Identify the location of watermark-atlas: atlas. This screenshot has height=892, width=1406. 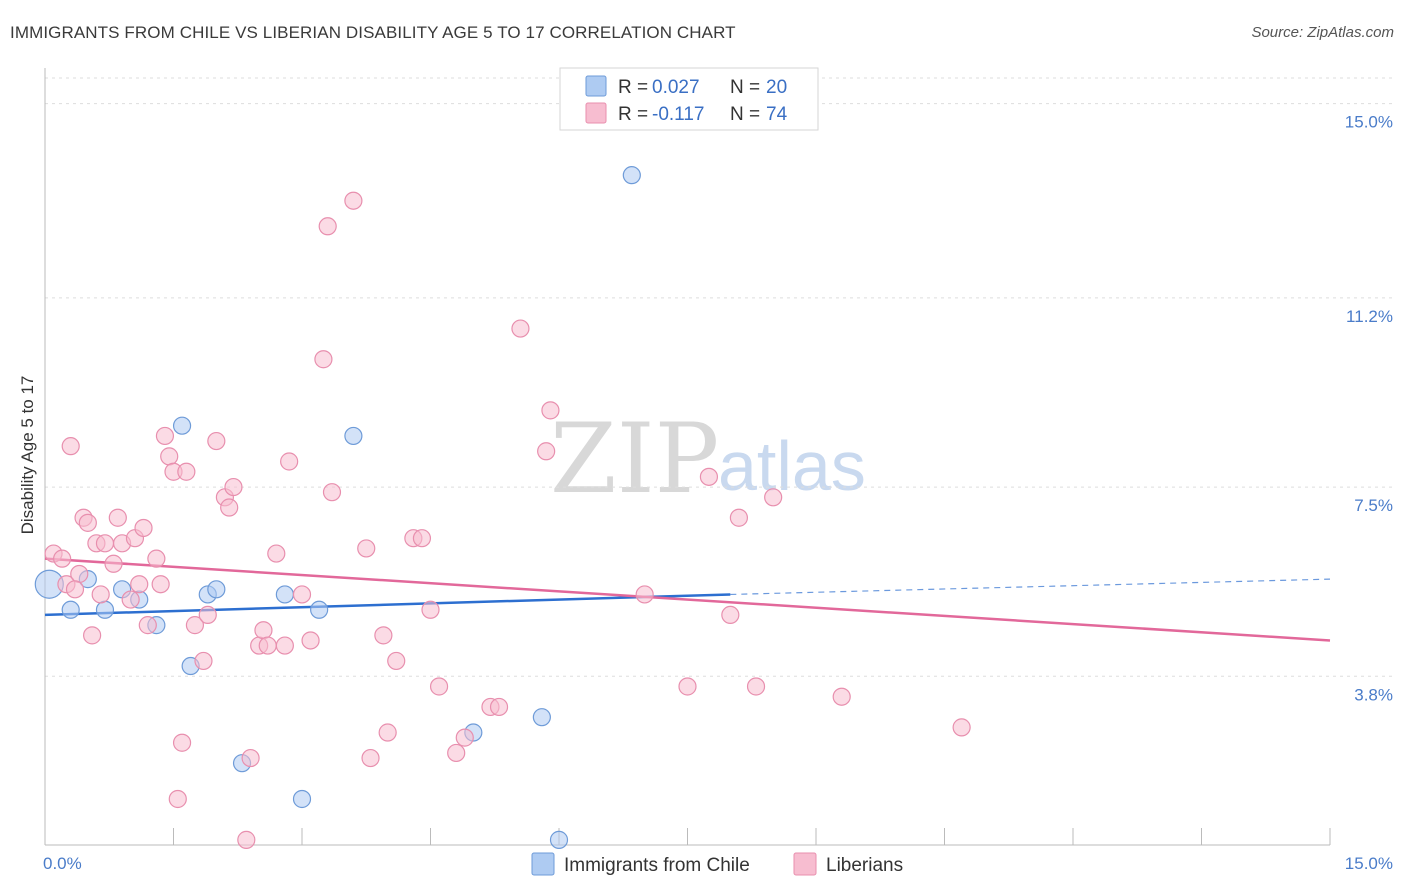
(792, 466).